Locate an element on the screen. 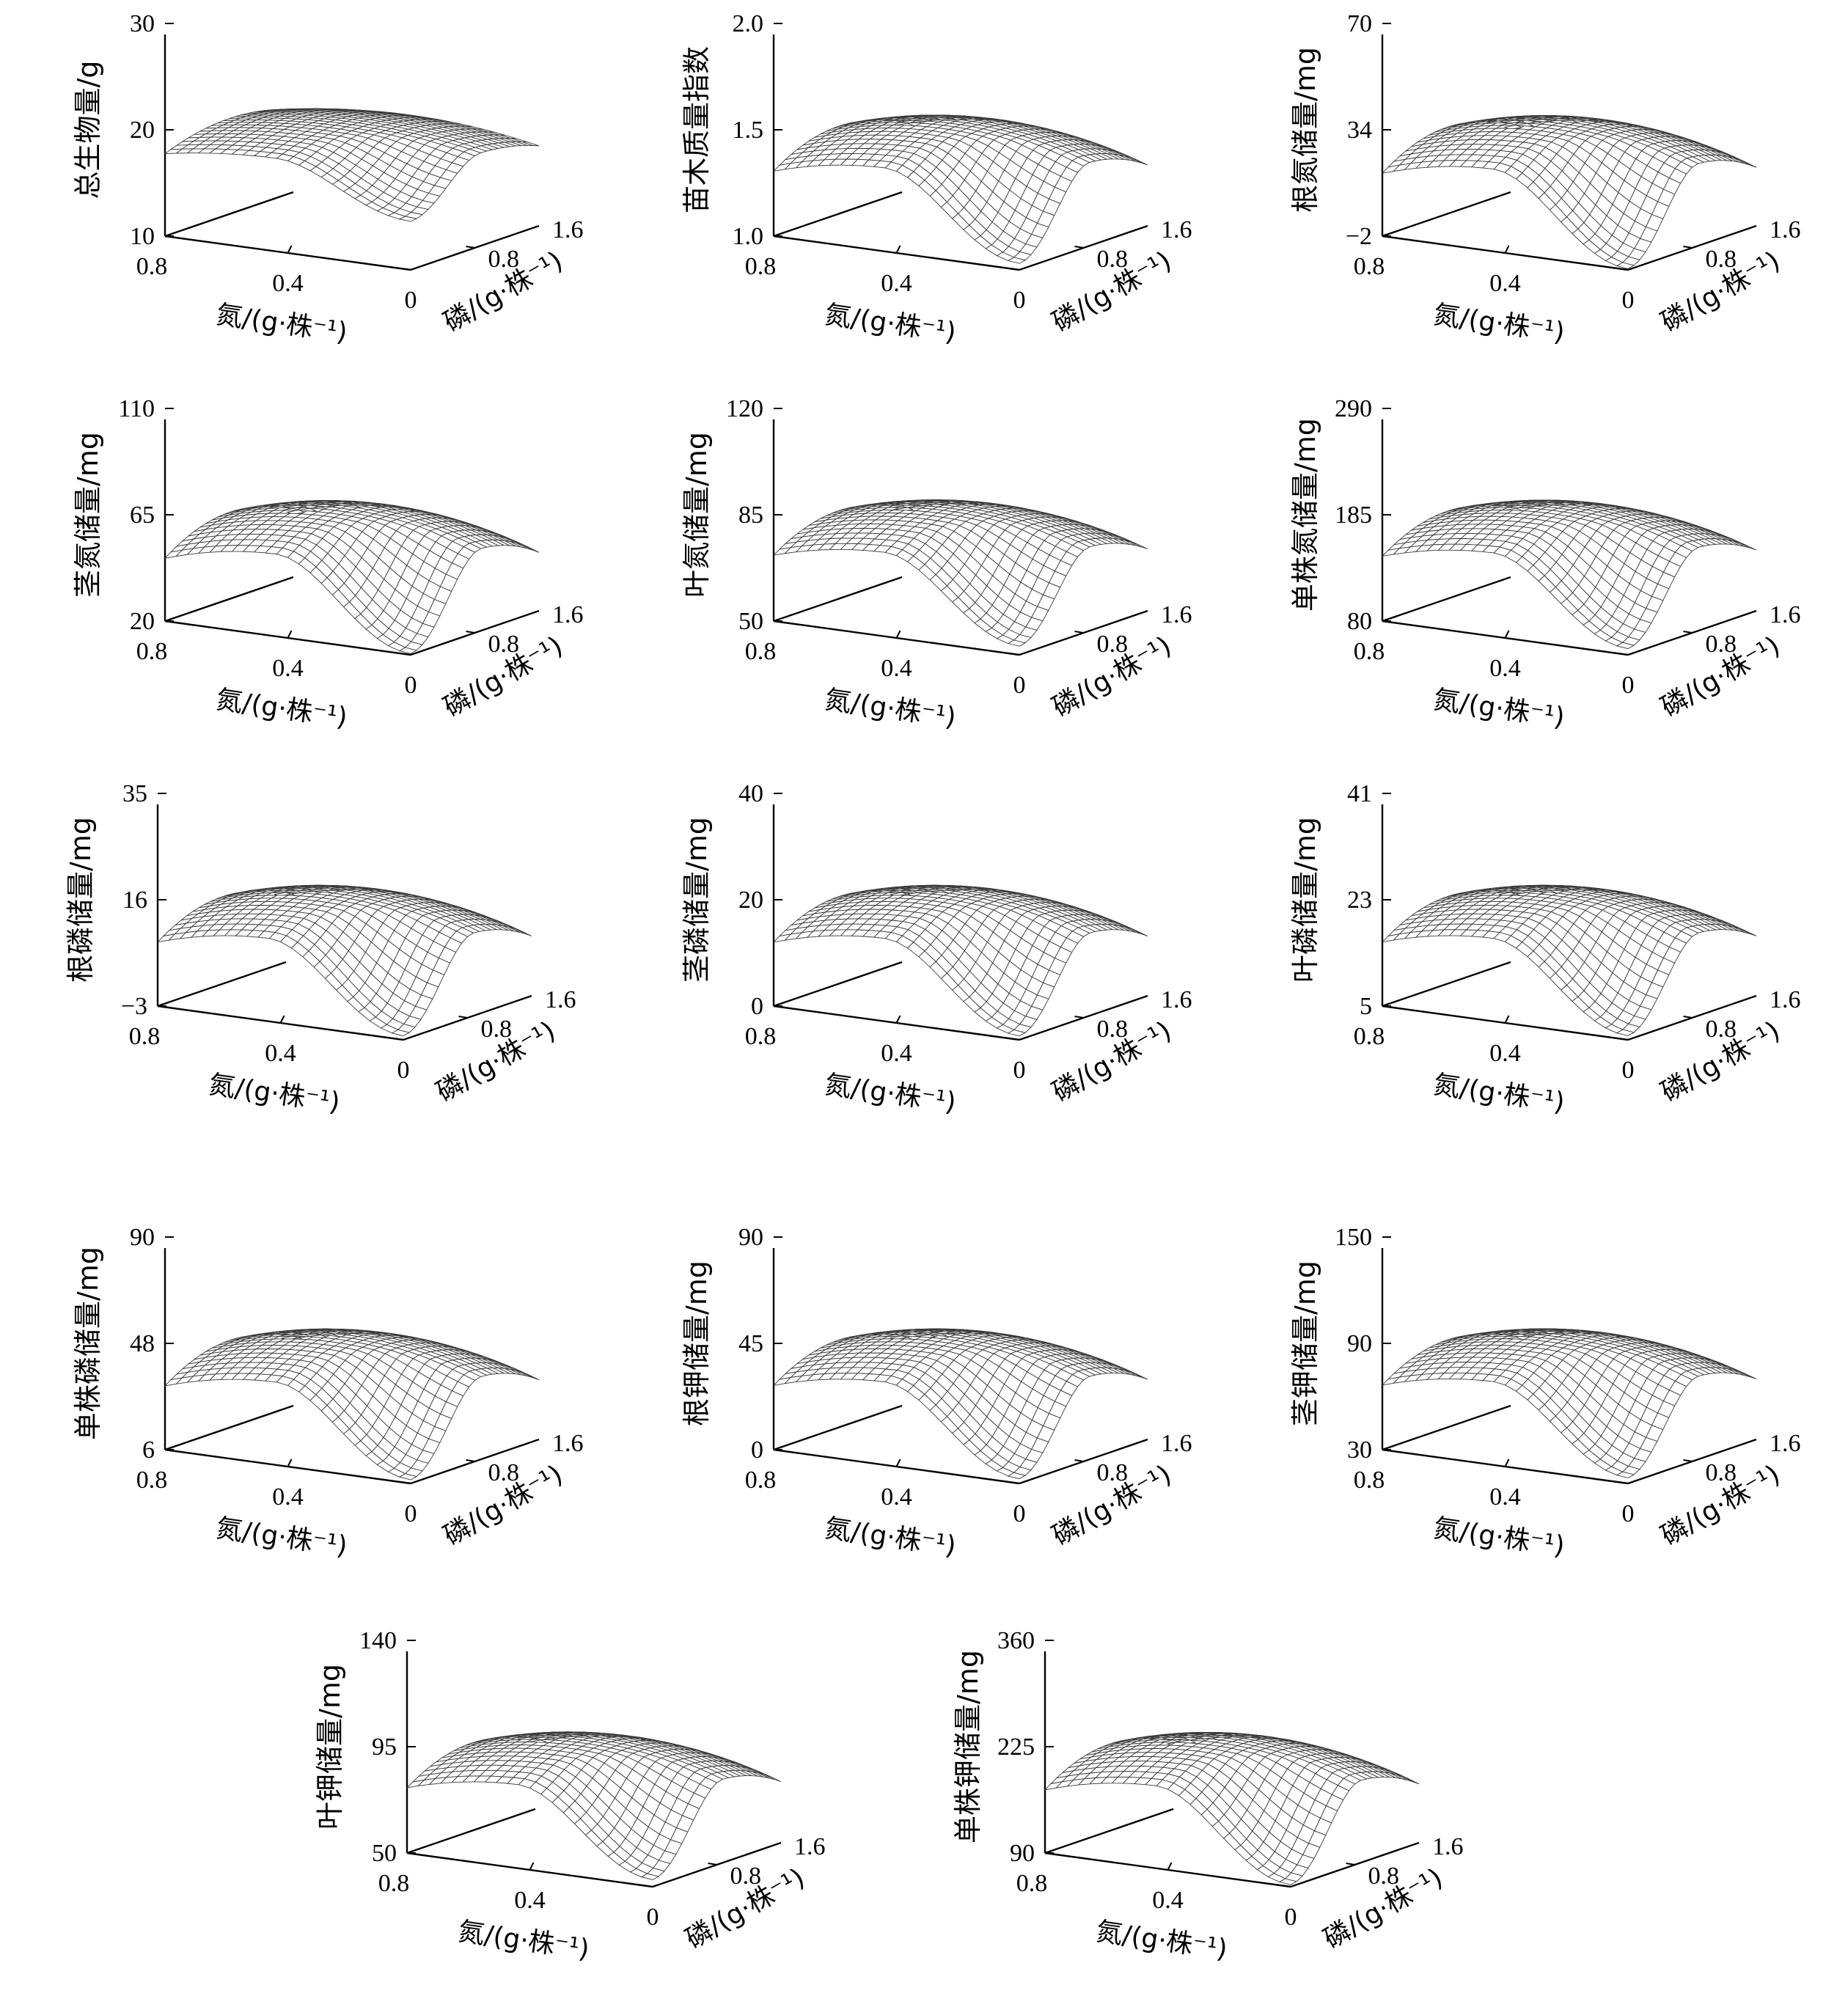 Image resolution: width=1848 pixels, height=1996 pixels. z-tick-label: 1.0 is located at coordinates (748, 237).